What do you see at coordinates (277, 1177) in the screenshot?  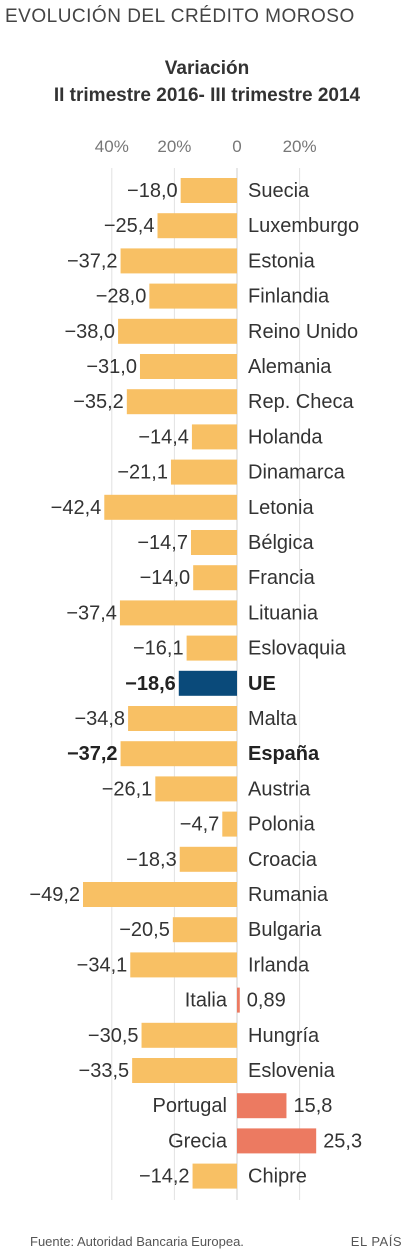 I see `category-label: Chipre` at bounding box center [277, 1177].